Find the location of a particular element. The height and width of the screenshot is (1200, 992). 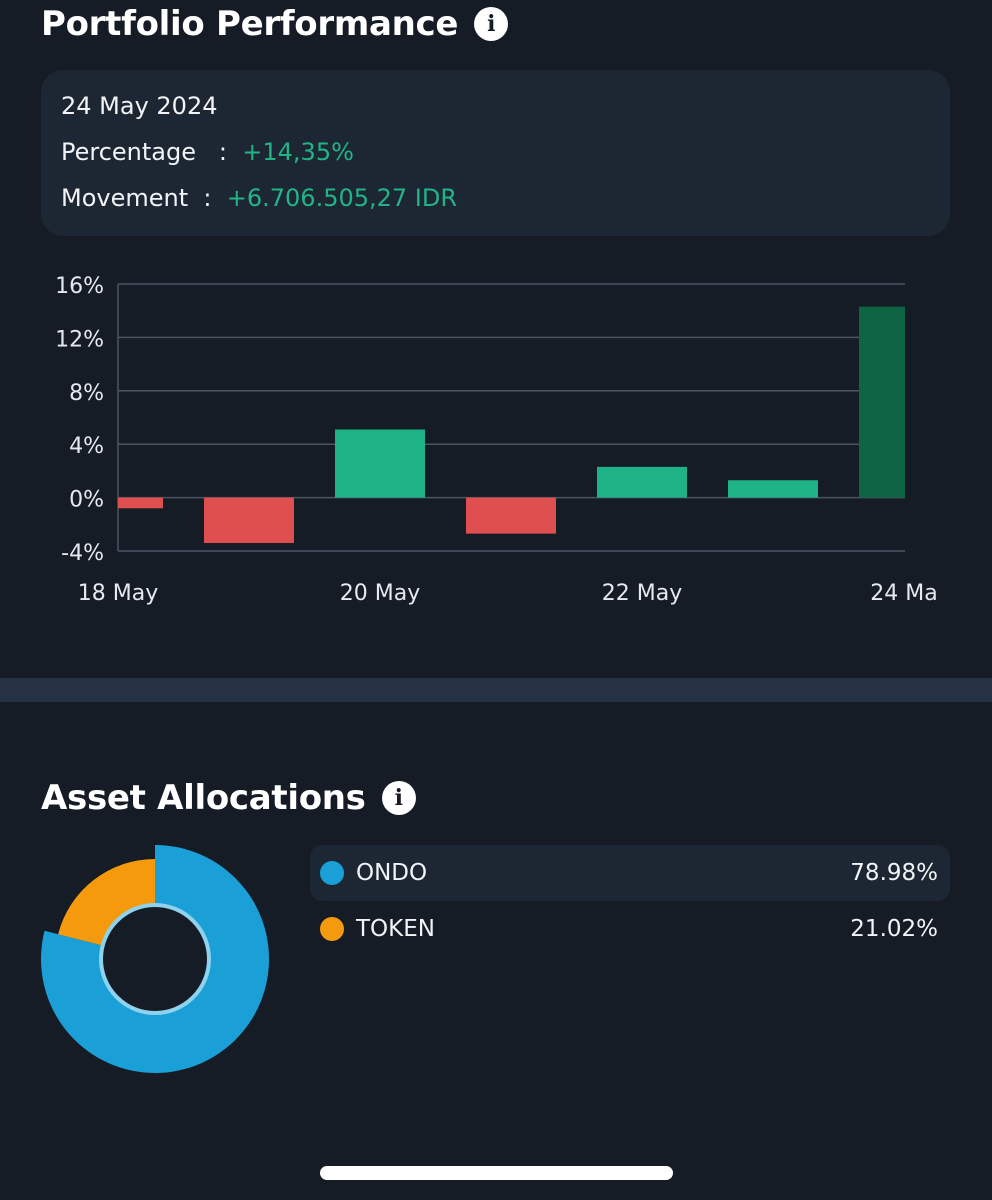

movement-label: Movement is located at coordinates (125, 198).